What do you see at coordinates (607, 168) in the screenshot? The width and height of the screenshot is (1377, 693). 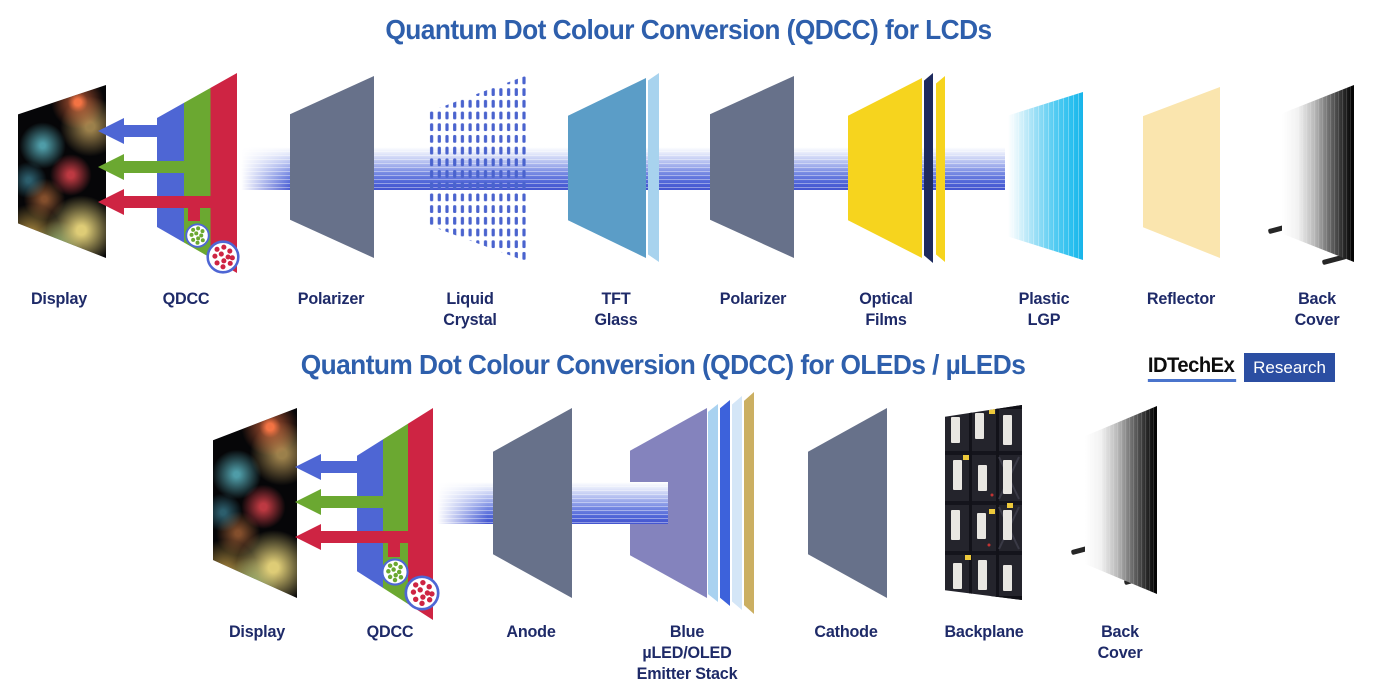 I see `tft-glass-panel` at bounding box center [607, 168].